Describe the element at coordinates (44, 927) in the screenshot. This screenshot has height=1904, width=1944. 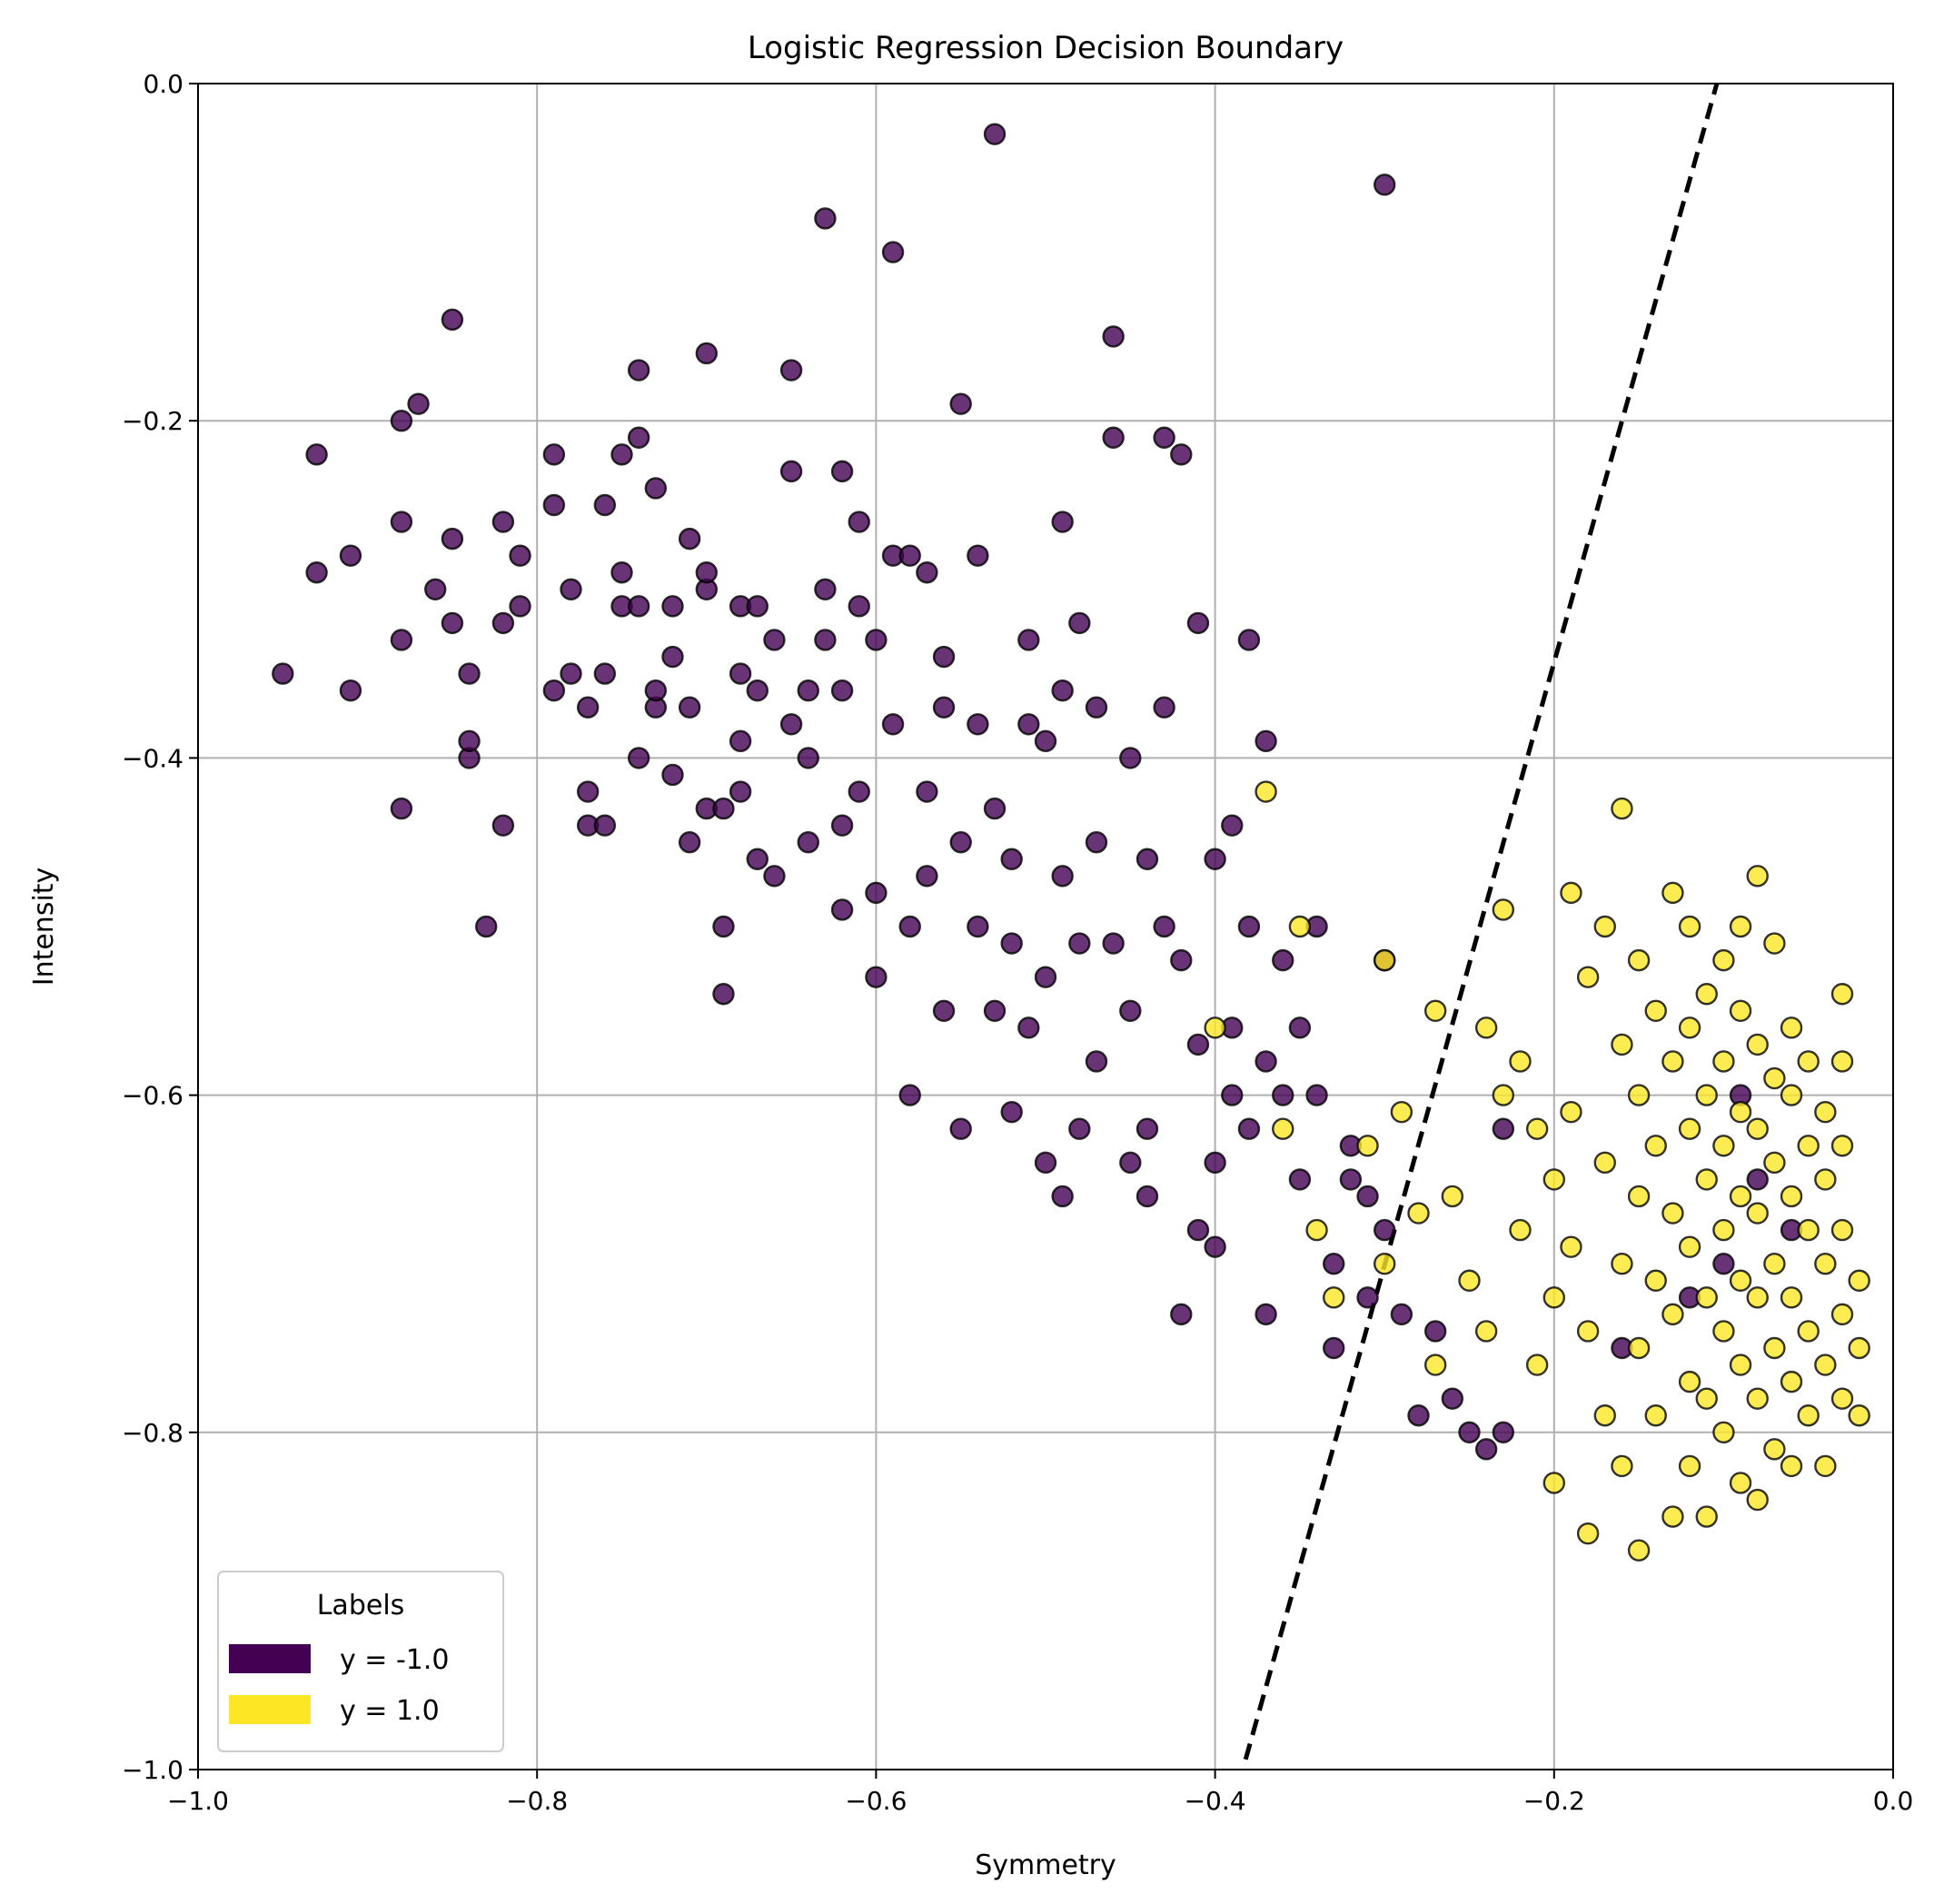
I see `y-axis-label: Intensity` at that location.